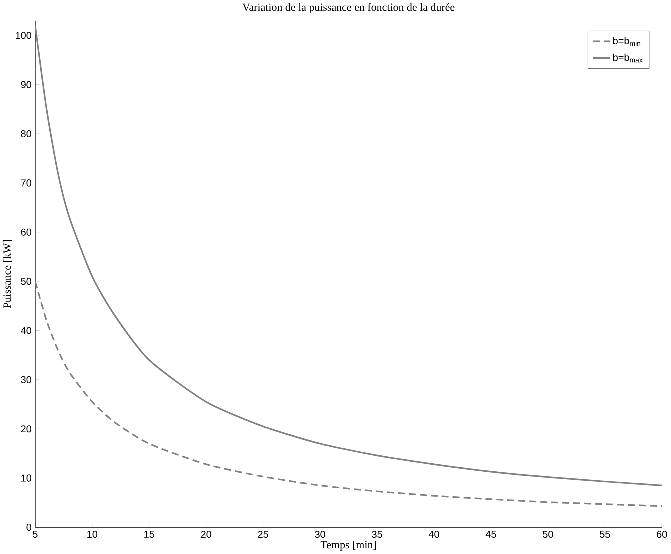 The height and width of the screenshot is (554, 671). I want to click on x-tick-label: 25, so click(263, 534).